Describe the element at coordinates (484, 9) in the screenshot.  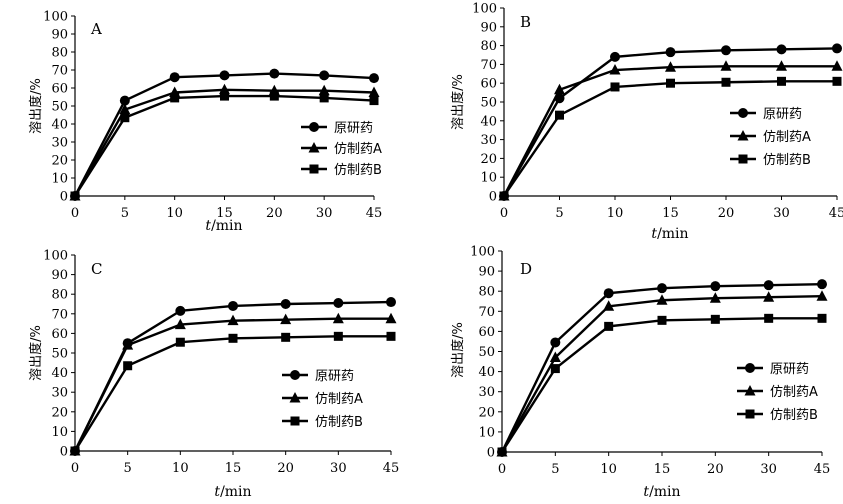
I see `y-tick-label: 100` at that location.